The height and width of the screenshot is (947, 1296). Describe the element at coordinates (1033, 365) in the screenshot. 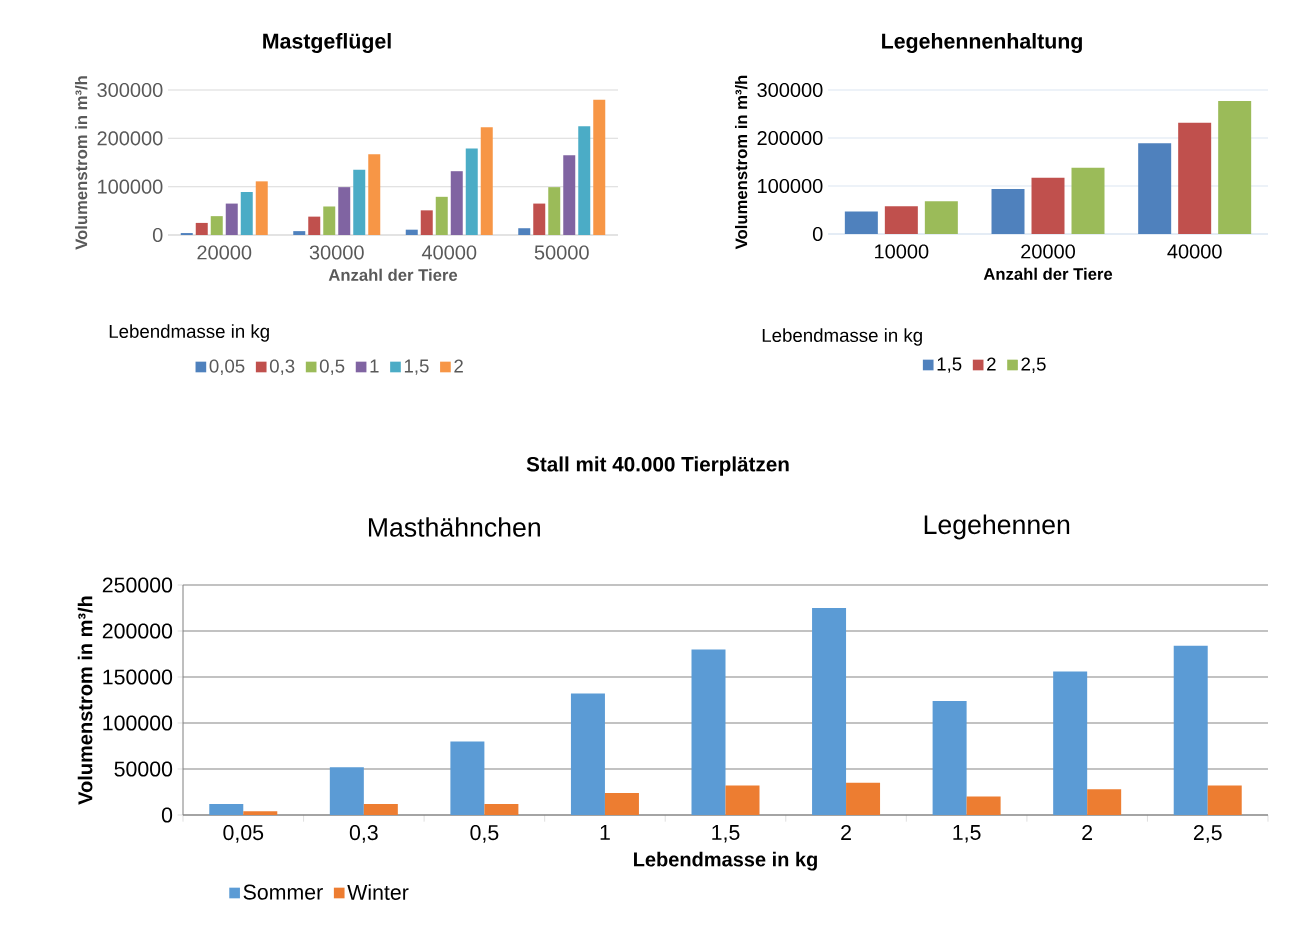

I see `legend-label: 2,5` at that location.